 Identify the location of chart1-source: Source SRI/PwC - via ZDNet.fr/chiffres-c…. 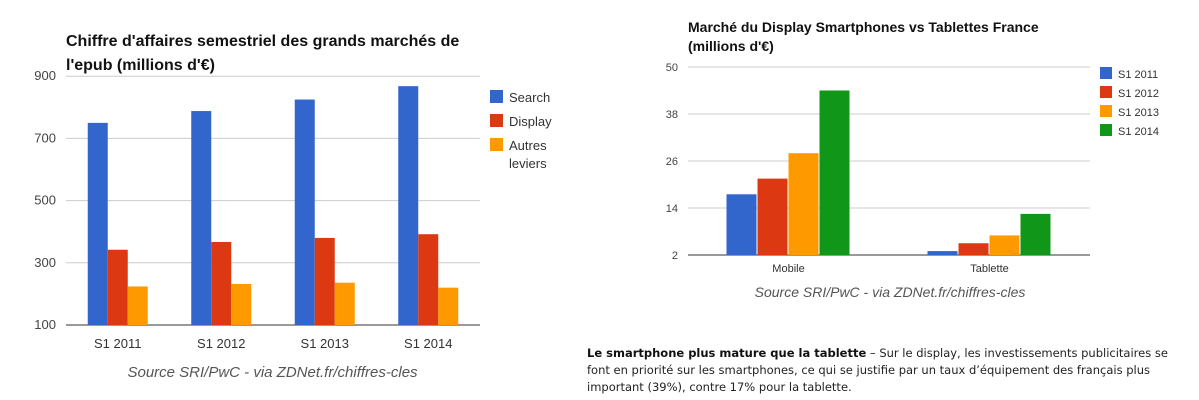
(272, 372).